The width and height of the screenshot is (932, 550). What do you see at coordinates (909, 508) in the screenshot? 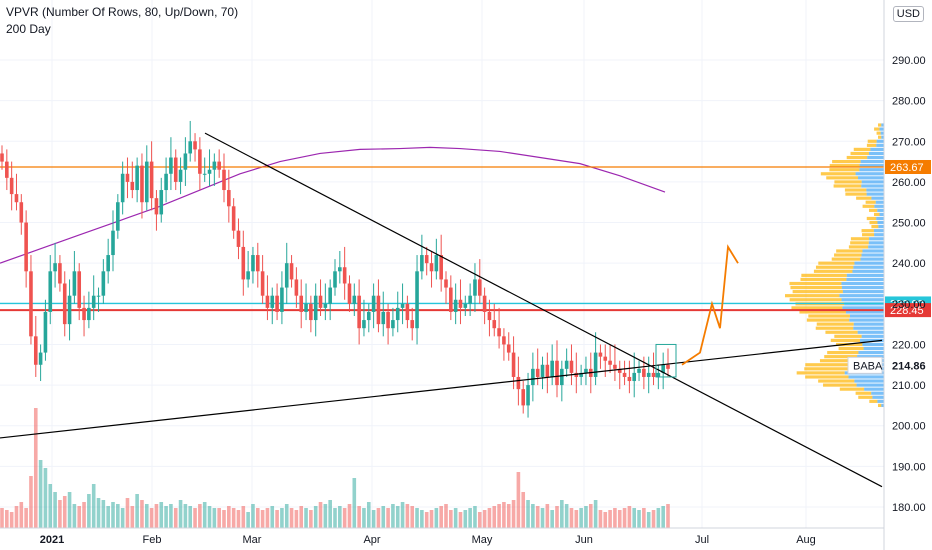
I see `y-tick-label: 180.00` at bounding box center [909, 508].